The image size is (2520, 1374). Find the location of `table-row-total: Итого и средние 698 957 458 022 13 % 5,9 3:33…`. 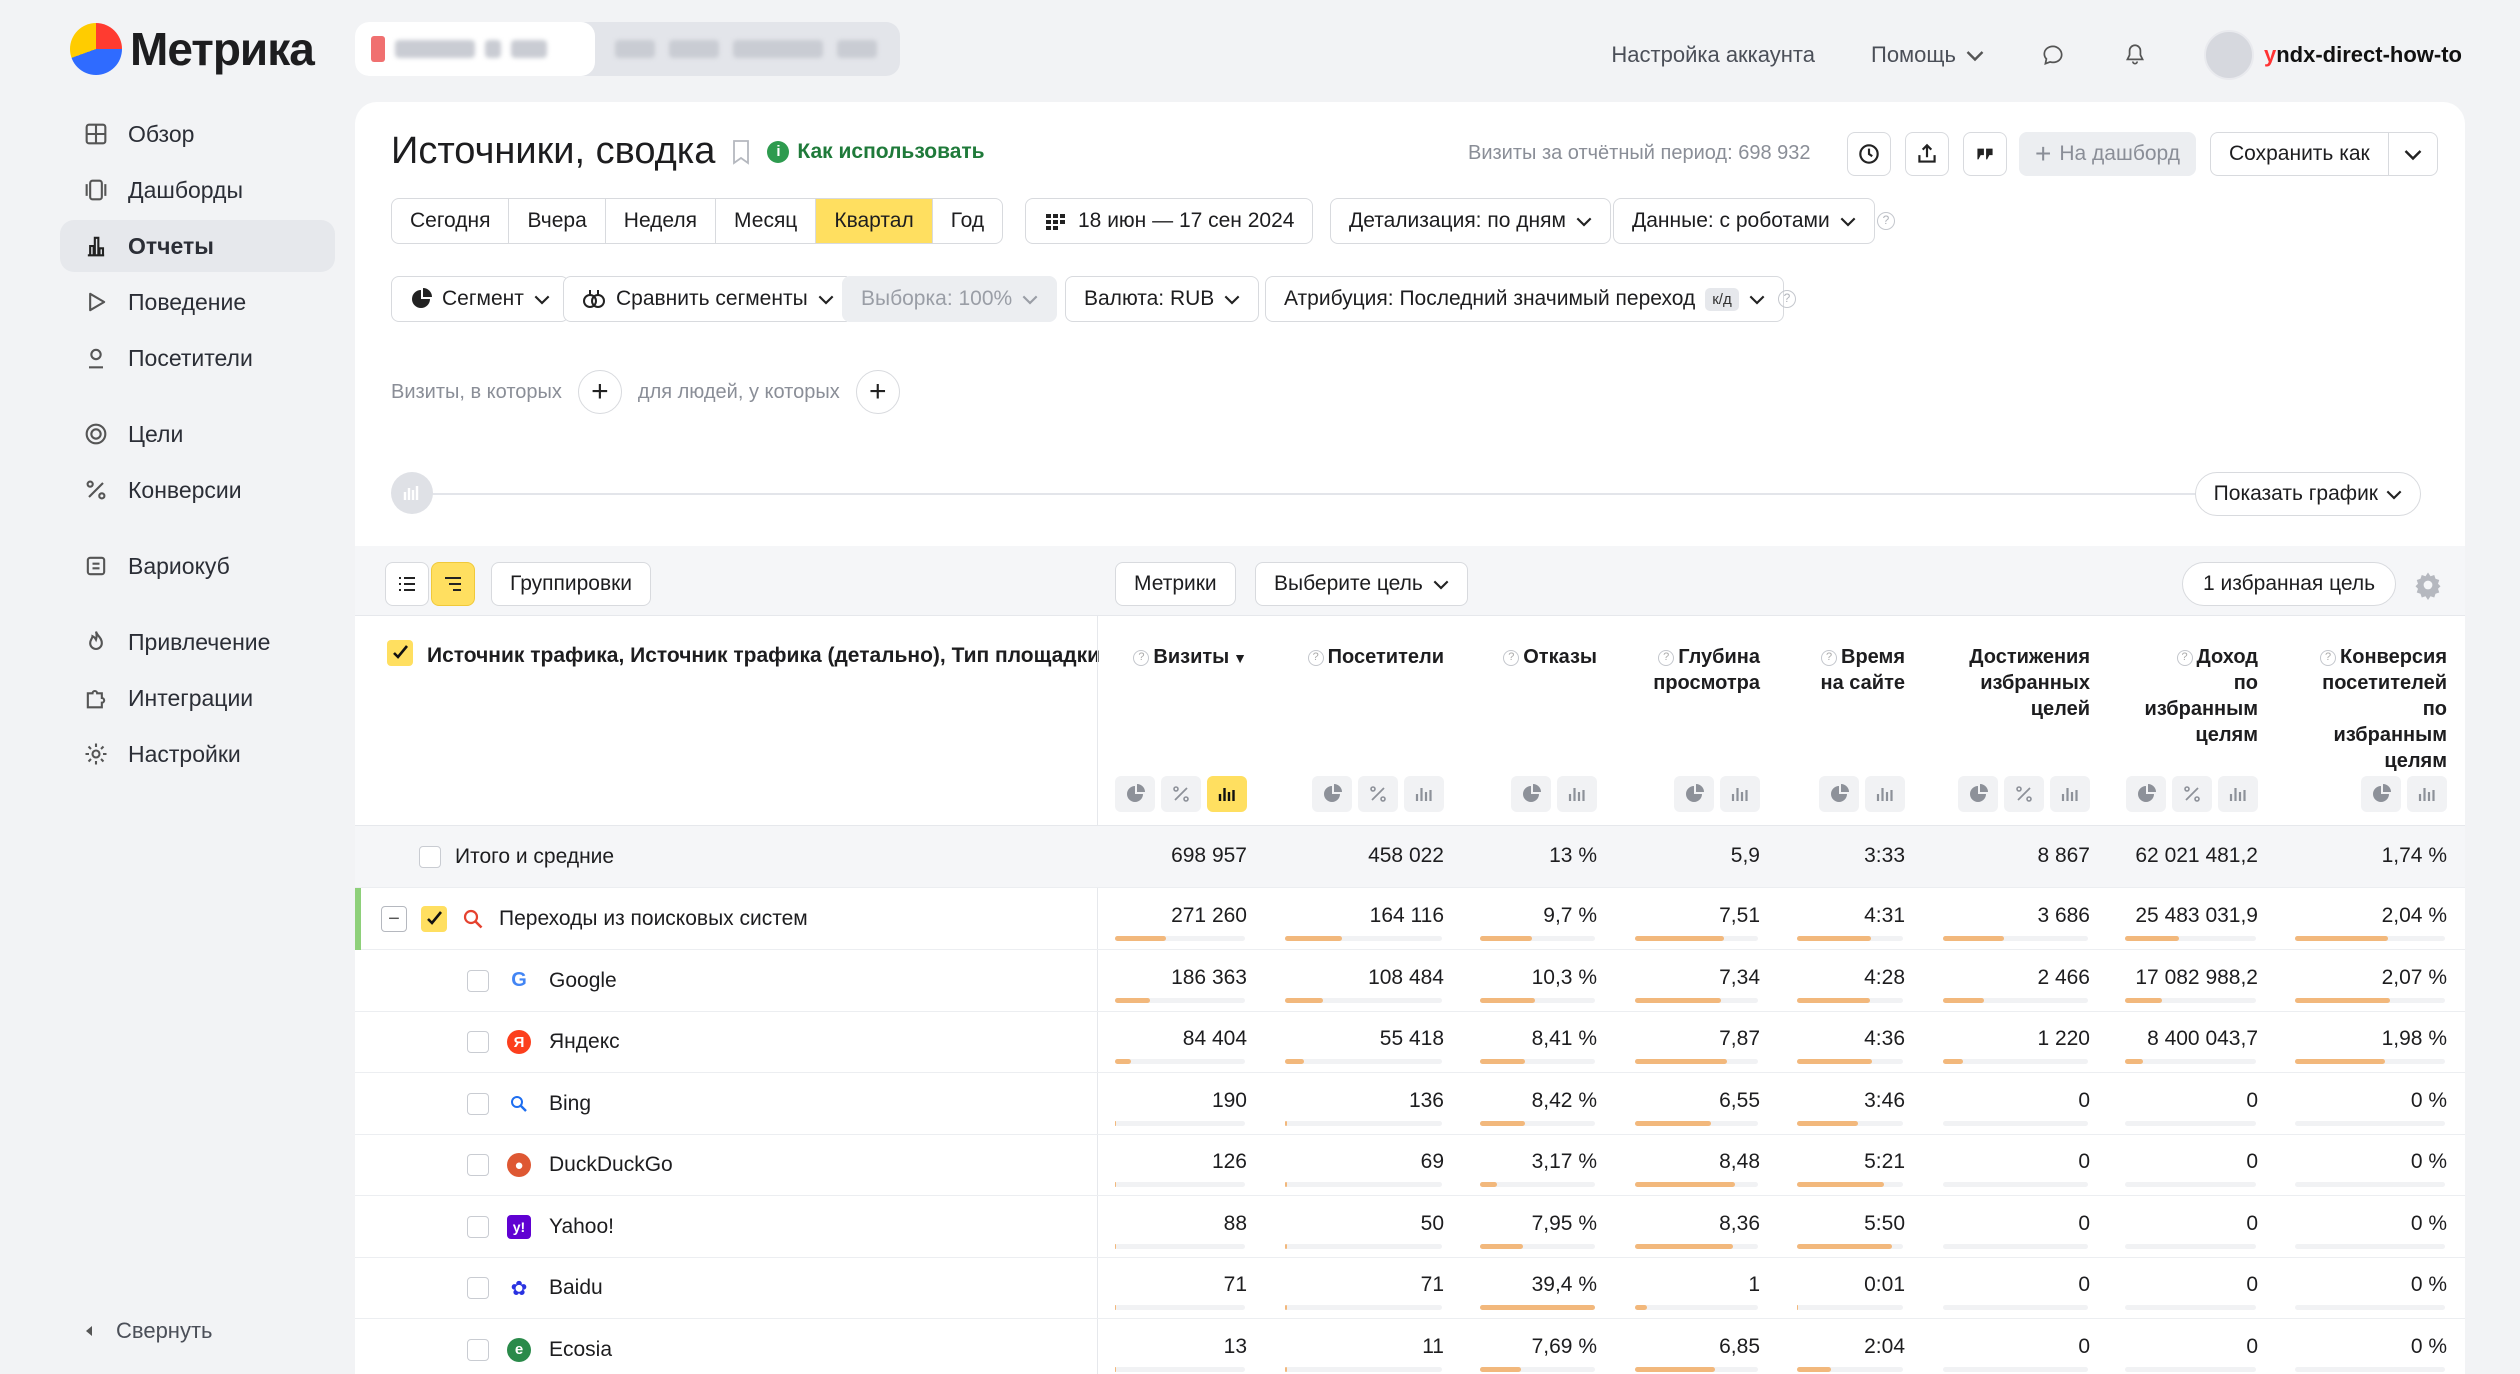

table-row-total: Итого и средние 698 957 458 022 13 % 5,9 3:33… is located at coordinates (1410, 857).